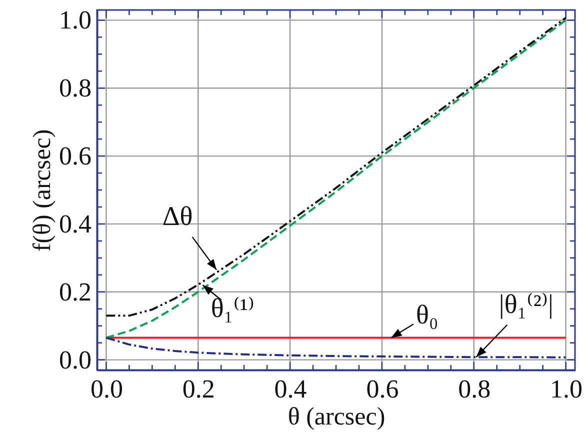 This screenshot has height=437, width=587. What do you see at coordinates (75, 223) in the screenshot?
I see `y-tick-label: 0.4` at bounding box center [75, 223].